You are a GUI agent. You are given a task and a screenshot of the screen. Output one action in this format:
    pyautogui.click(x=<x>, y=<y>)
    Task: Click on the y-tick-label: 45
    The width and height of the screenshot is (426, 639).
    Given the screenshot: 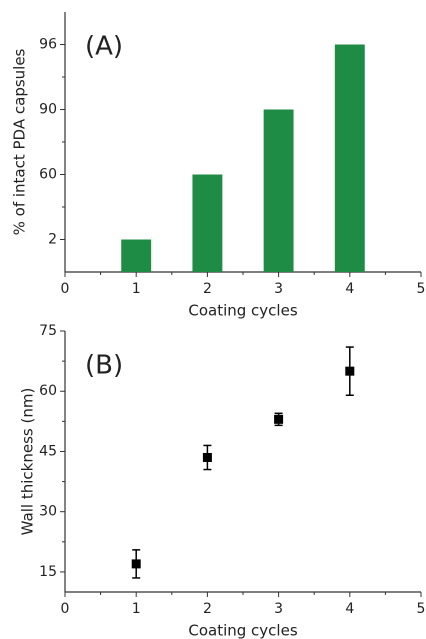 What is the action you would take?
    pyautogui.click(x=48, y=451)
    